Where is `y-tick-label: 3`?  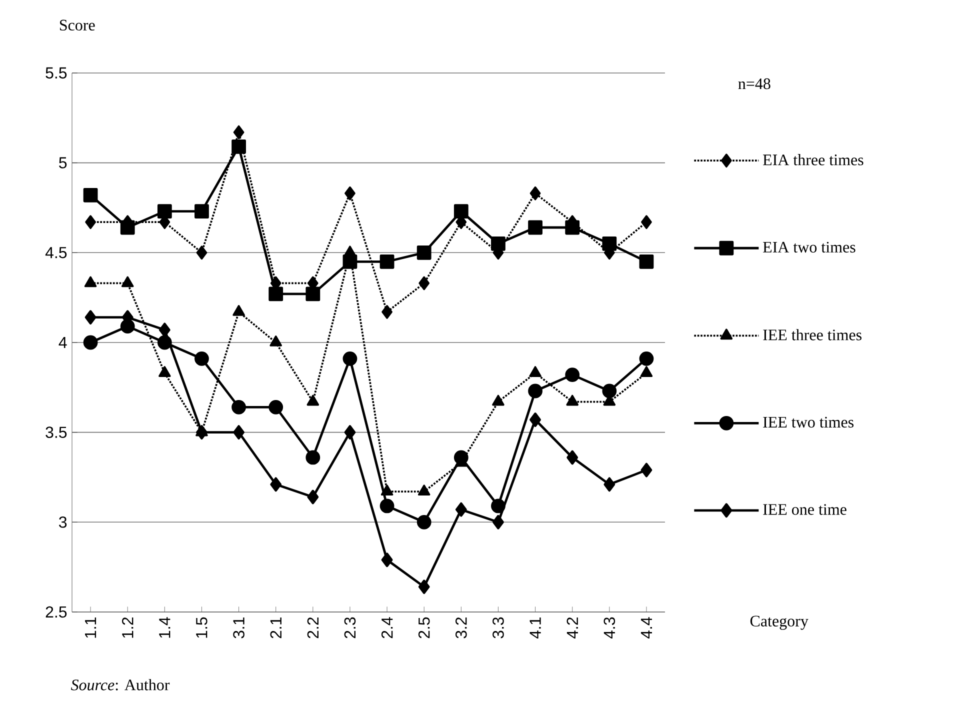 y-tick-label: 3 is located at coordinates (63, 522).